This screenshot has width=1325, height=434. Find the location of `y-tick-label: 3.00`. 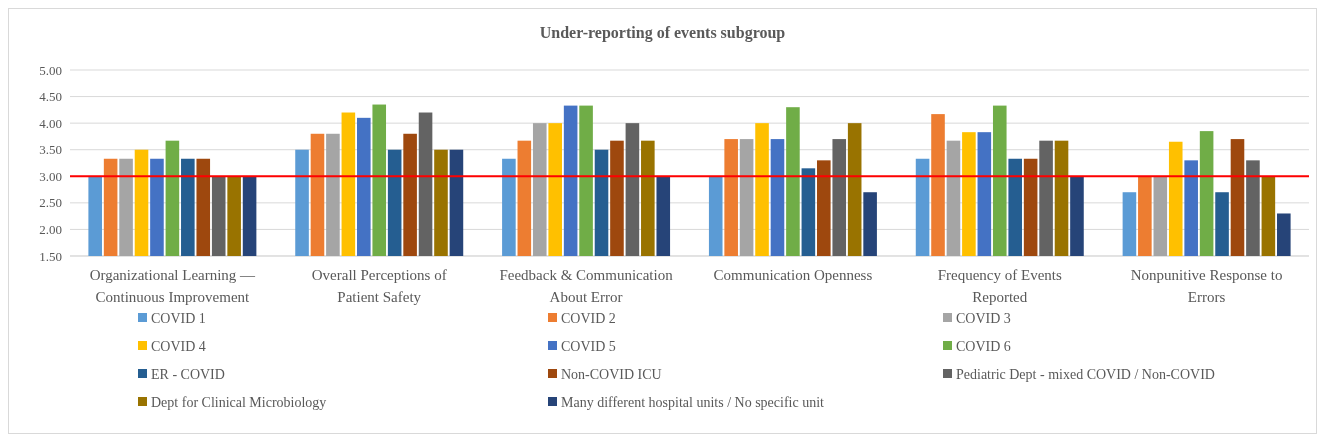

y-tick-label: 3.00 is located at coordinates (50, 176).